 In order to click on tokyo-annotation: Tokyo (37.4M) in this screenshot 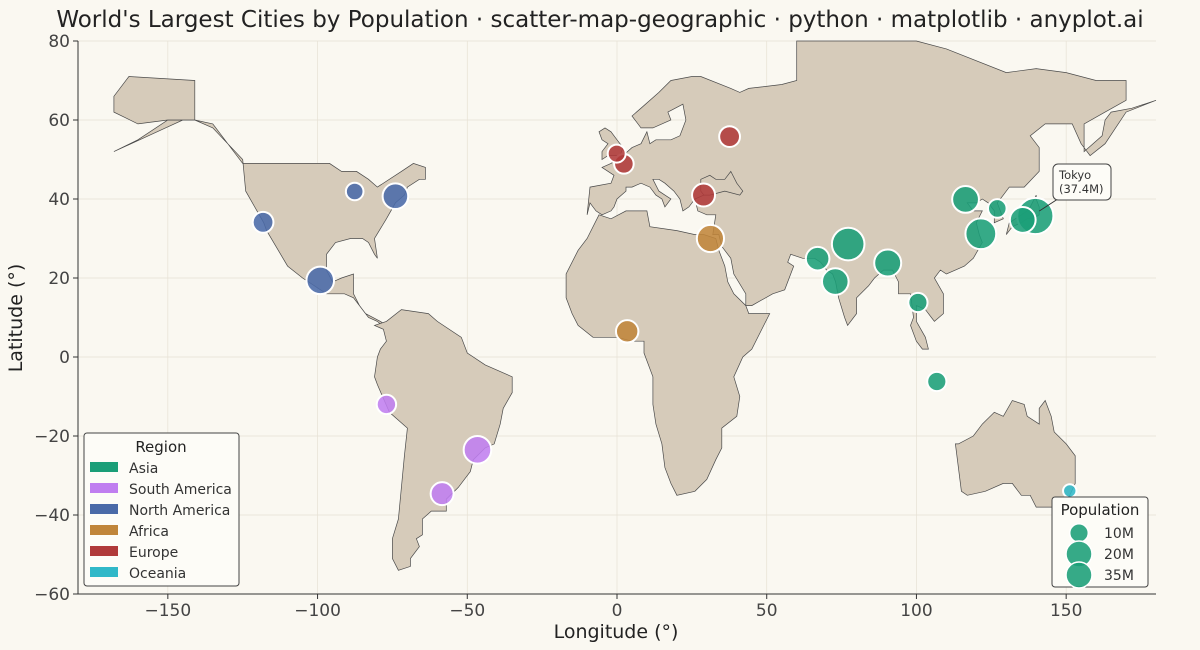, I will do `click(1075, 187)`.